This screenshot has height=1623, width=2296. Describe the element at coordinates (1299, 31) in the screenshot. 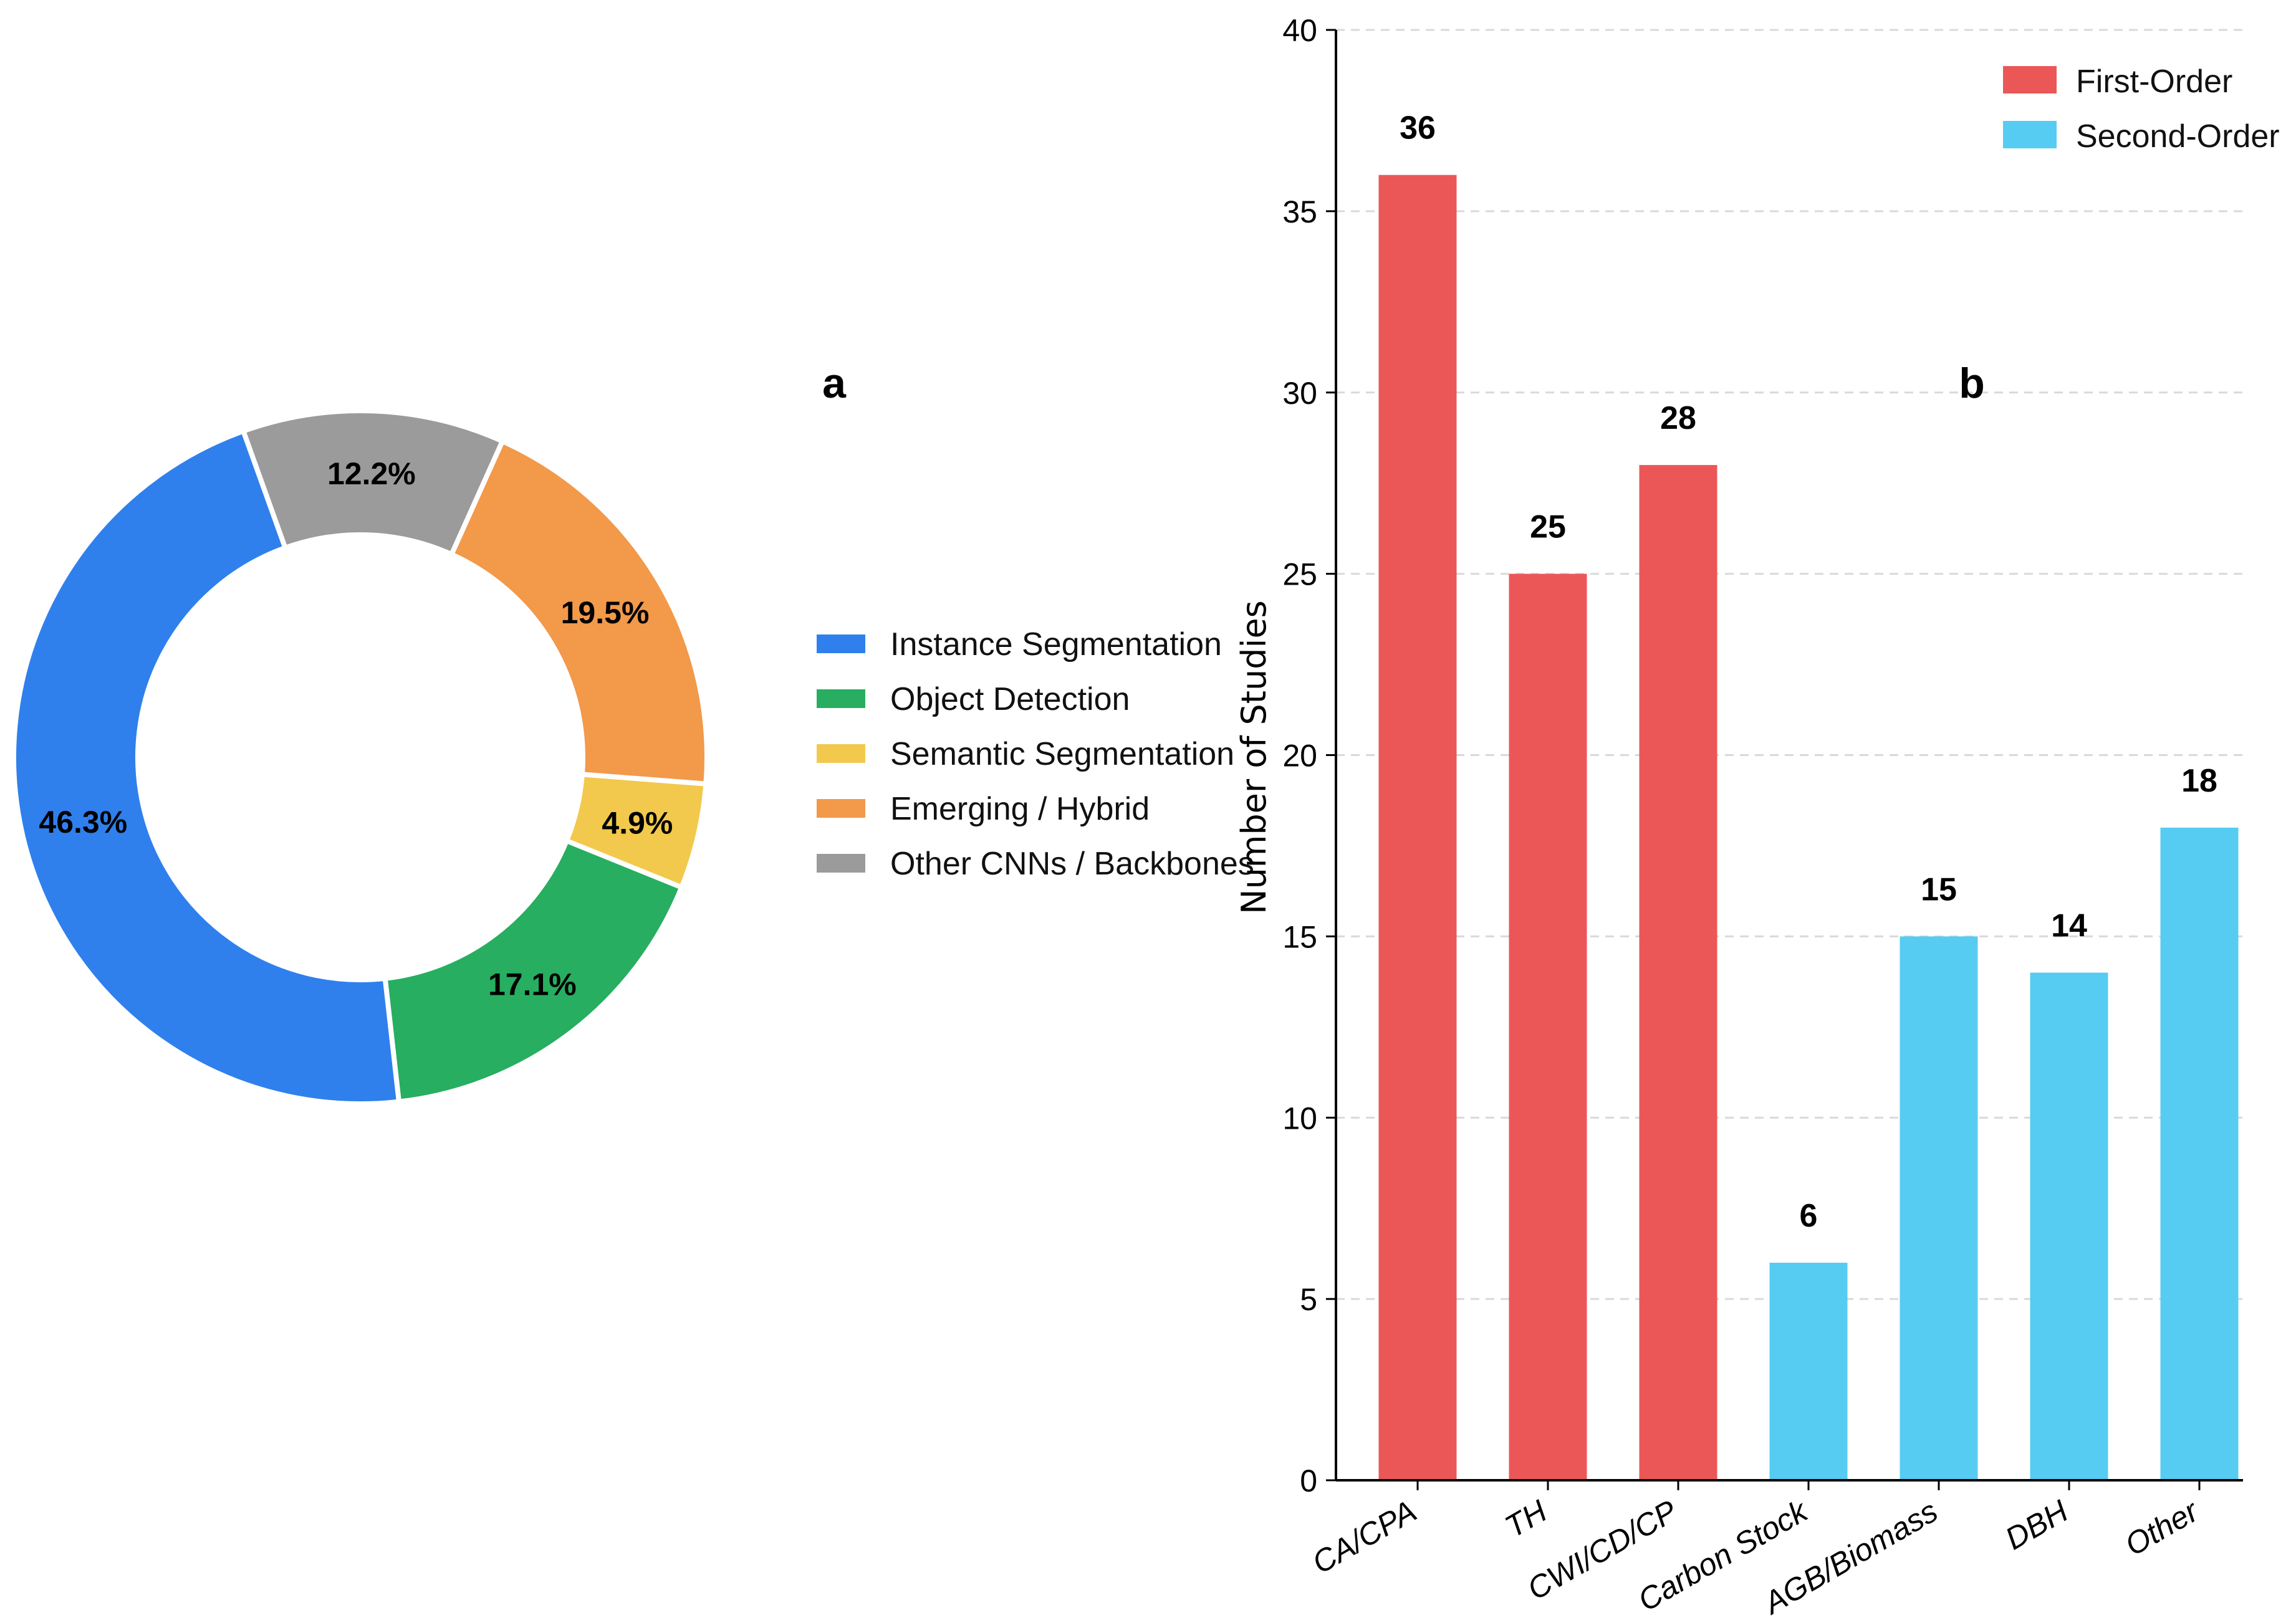

I see `y-tick-label: 40` at that location.